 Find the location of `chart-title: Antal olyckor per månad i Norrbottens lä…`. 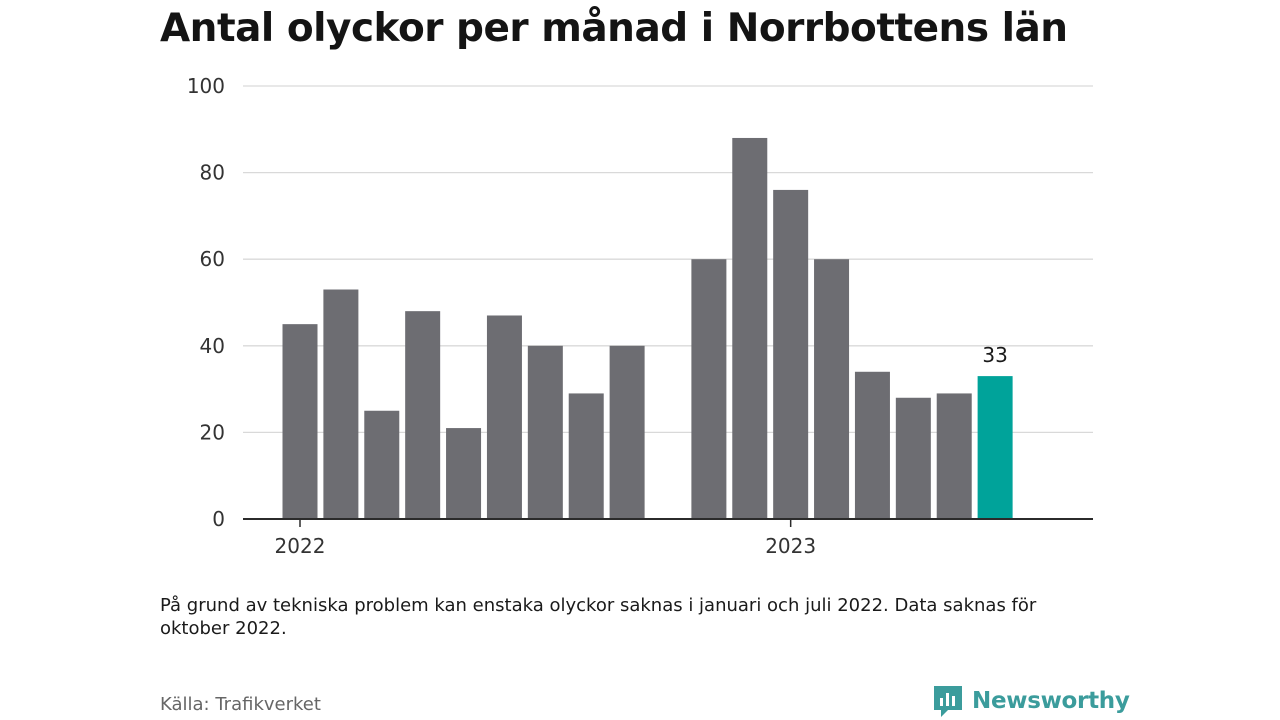

chart-title: Antal olyckor per månad i Norrbottens lä… is located at coordinates (614, 28).